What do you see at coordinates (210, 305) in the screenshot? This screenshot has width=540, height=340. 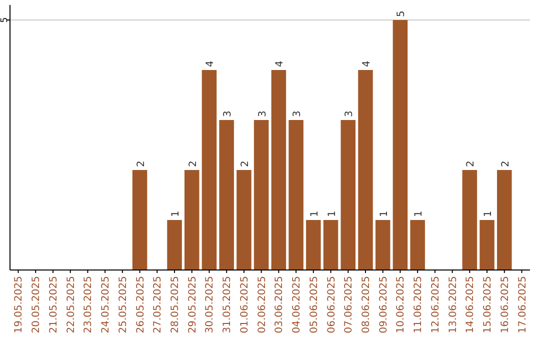 I see `x-tick-label: 30.05.2025` at bounding box center [210, 305].